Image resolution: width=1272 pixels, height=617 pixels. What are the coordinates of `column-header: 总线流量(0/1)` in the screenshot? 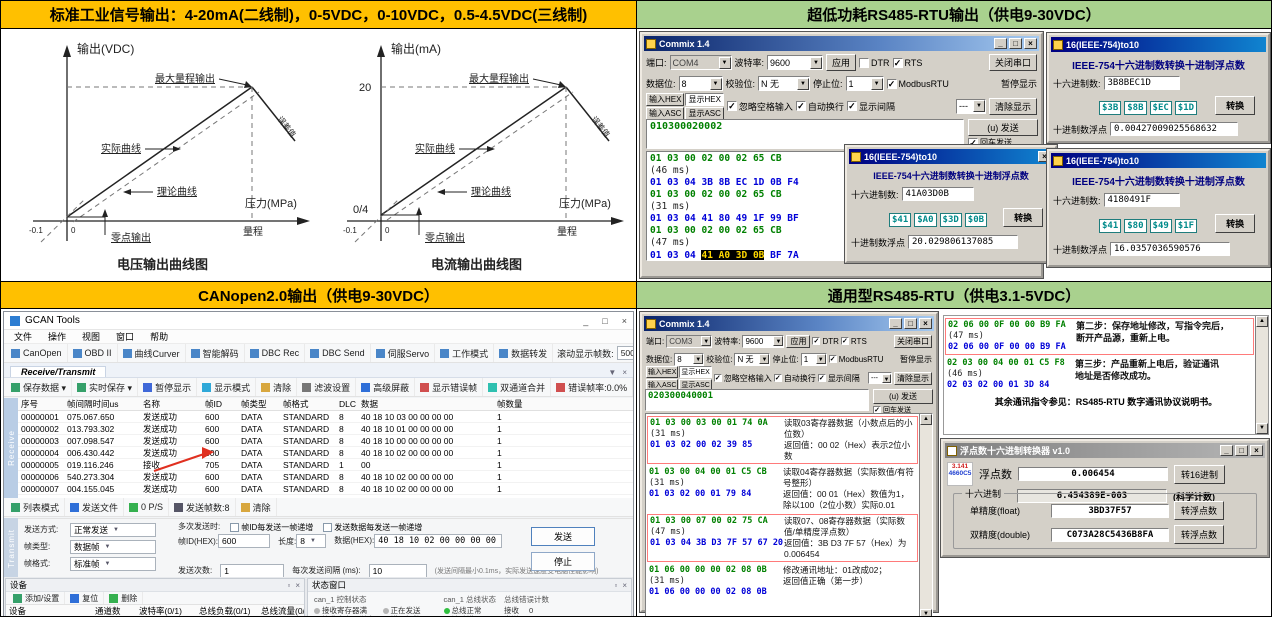 It's located at (283, 610).